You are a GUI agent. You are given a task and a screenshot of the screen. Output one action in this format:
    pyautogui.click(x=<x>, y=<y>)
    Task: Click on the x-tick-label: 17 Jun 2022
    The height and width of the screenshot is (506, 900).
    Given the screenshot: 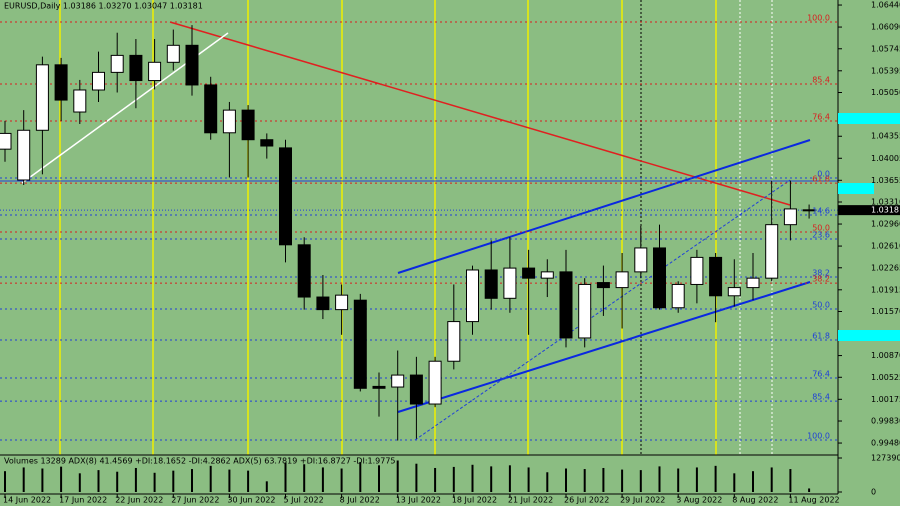 What is the action you would take?
    pyautogui.click(x=83, y=500)
    